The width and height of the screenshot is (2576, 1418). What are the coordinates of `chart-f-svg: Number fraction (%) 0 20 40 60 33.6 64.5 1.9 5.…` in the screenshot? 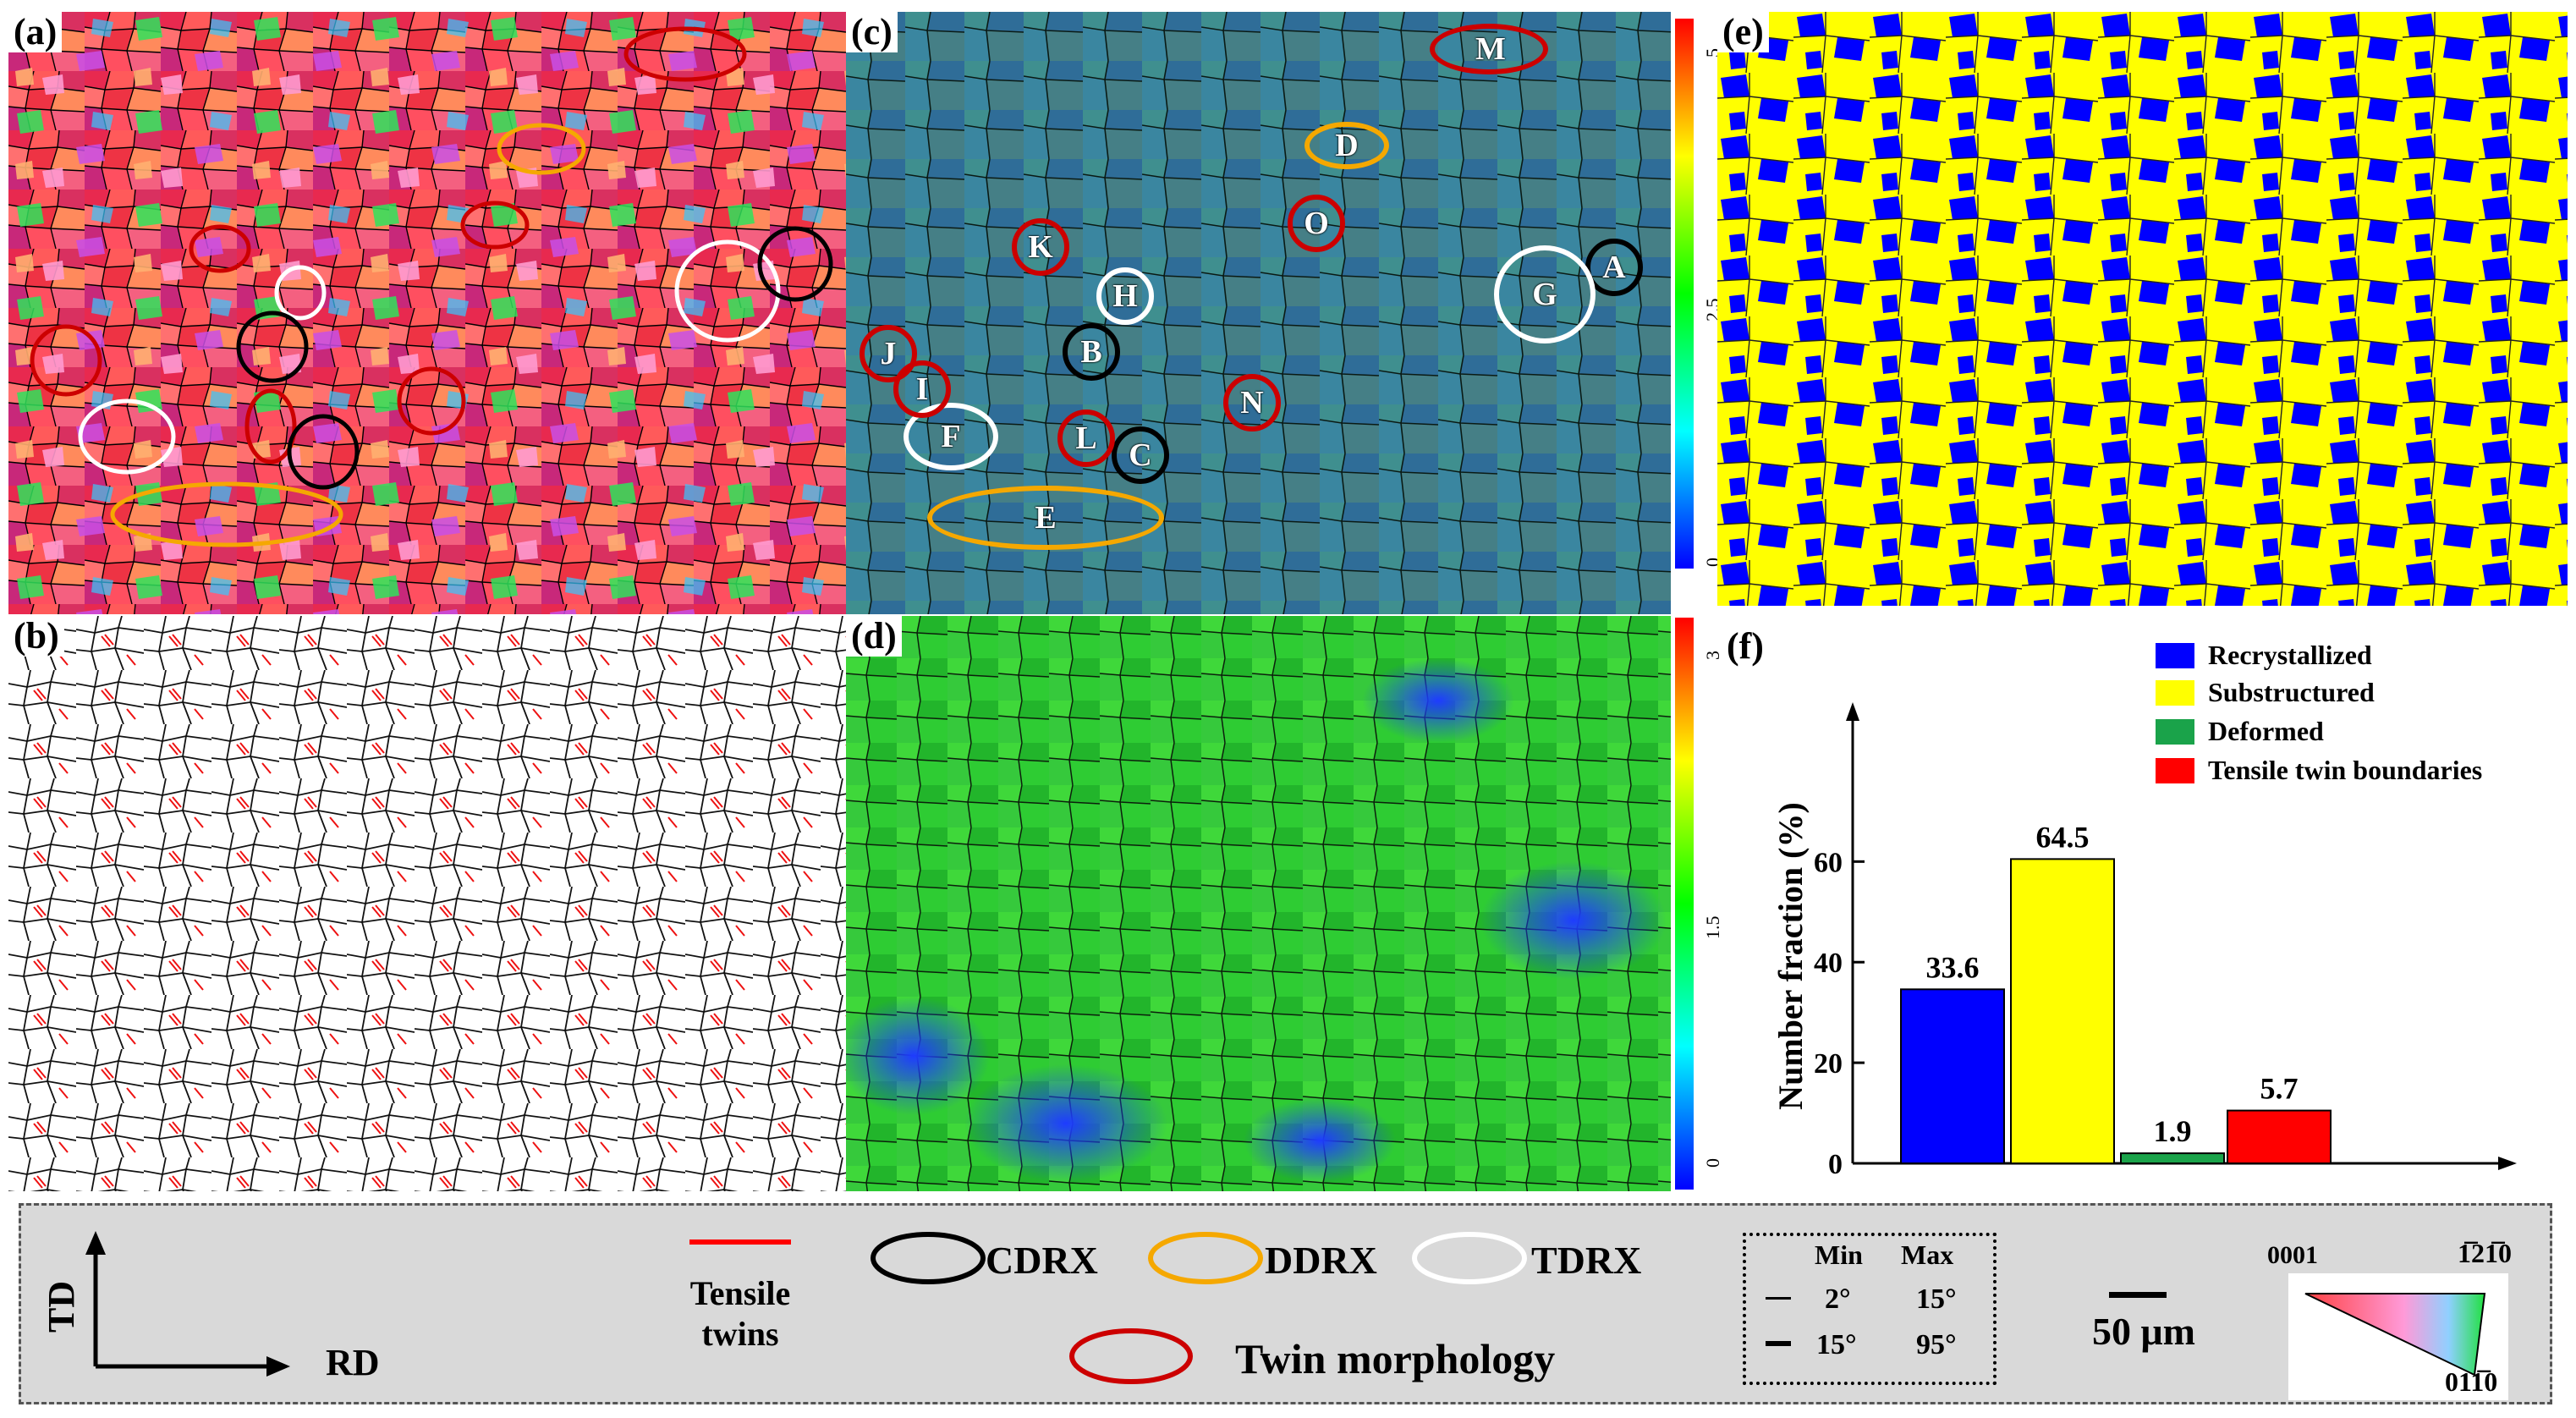 It's located at (2144, 941).